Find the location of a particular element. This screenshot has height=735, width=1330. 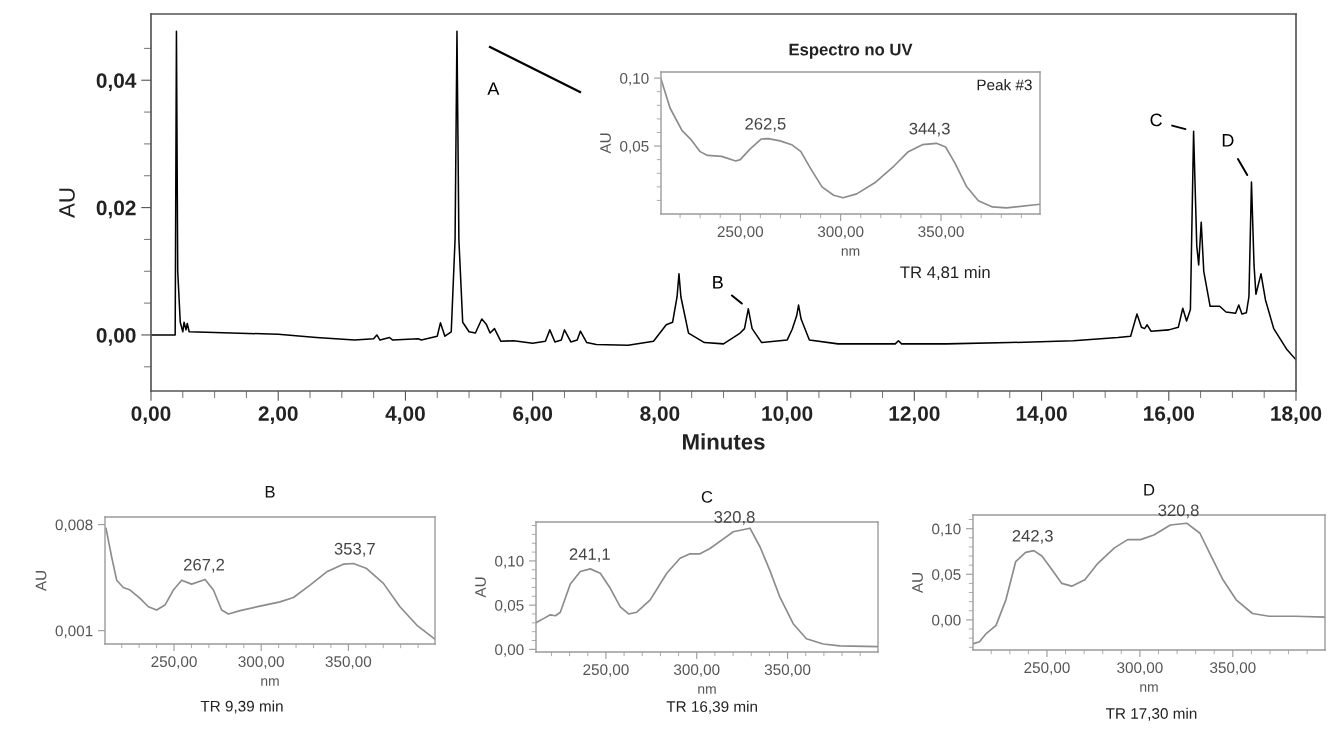

annotation: C is located at coordinates (1156, 120).